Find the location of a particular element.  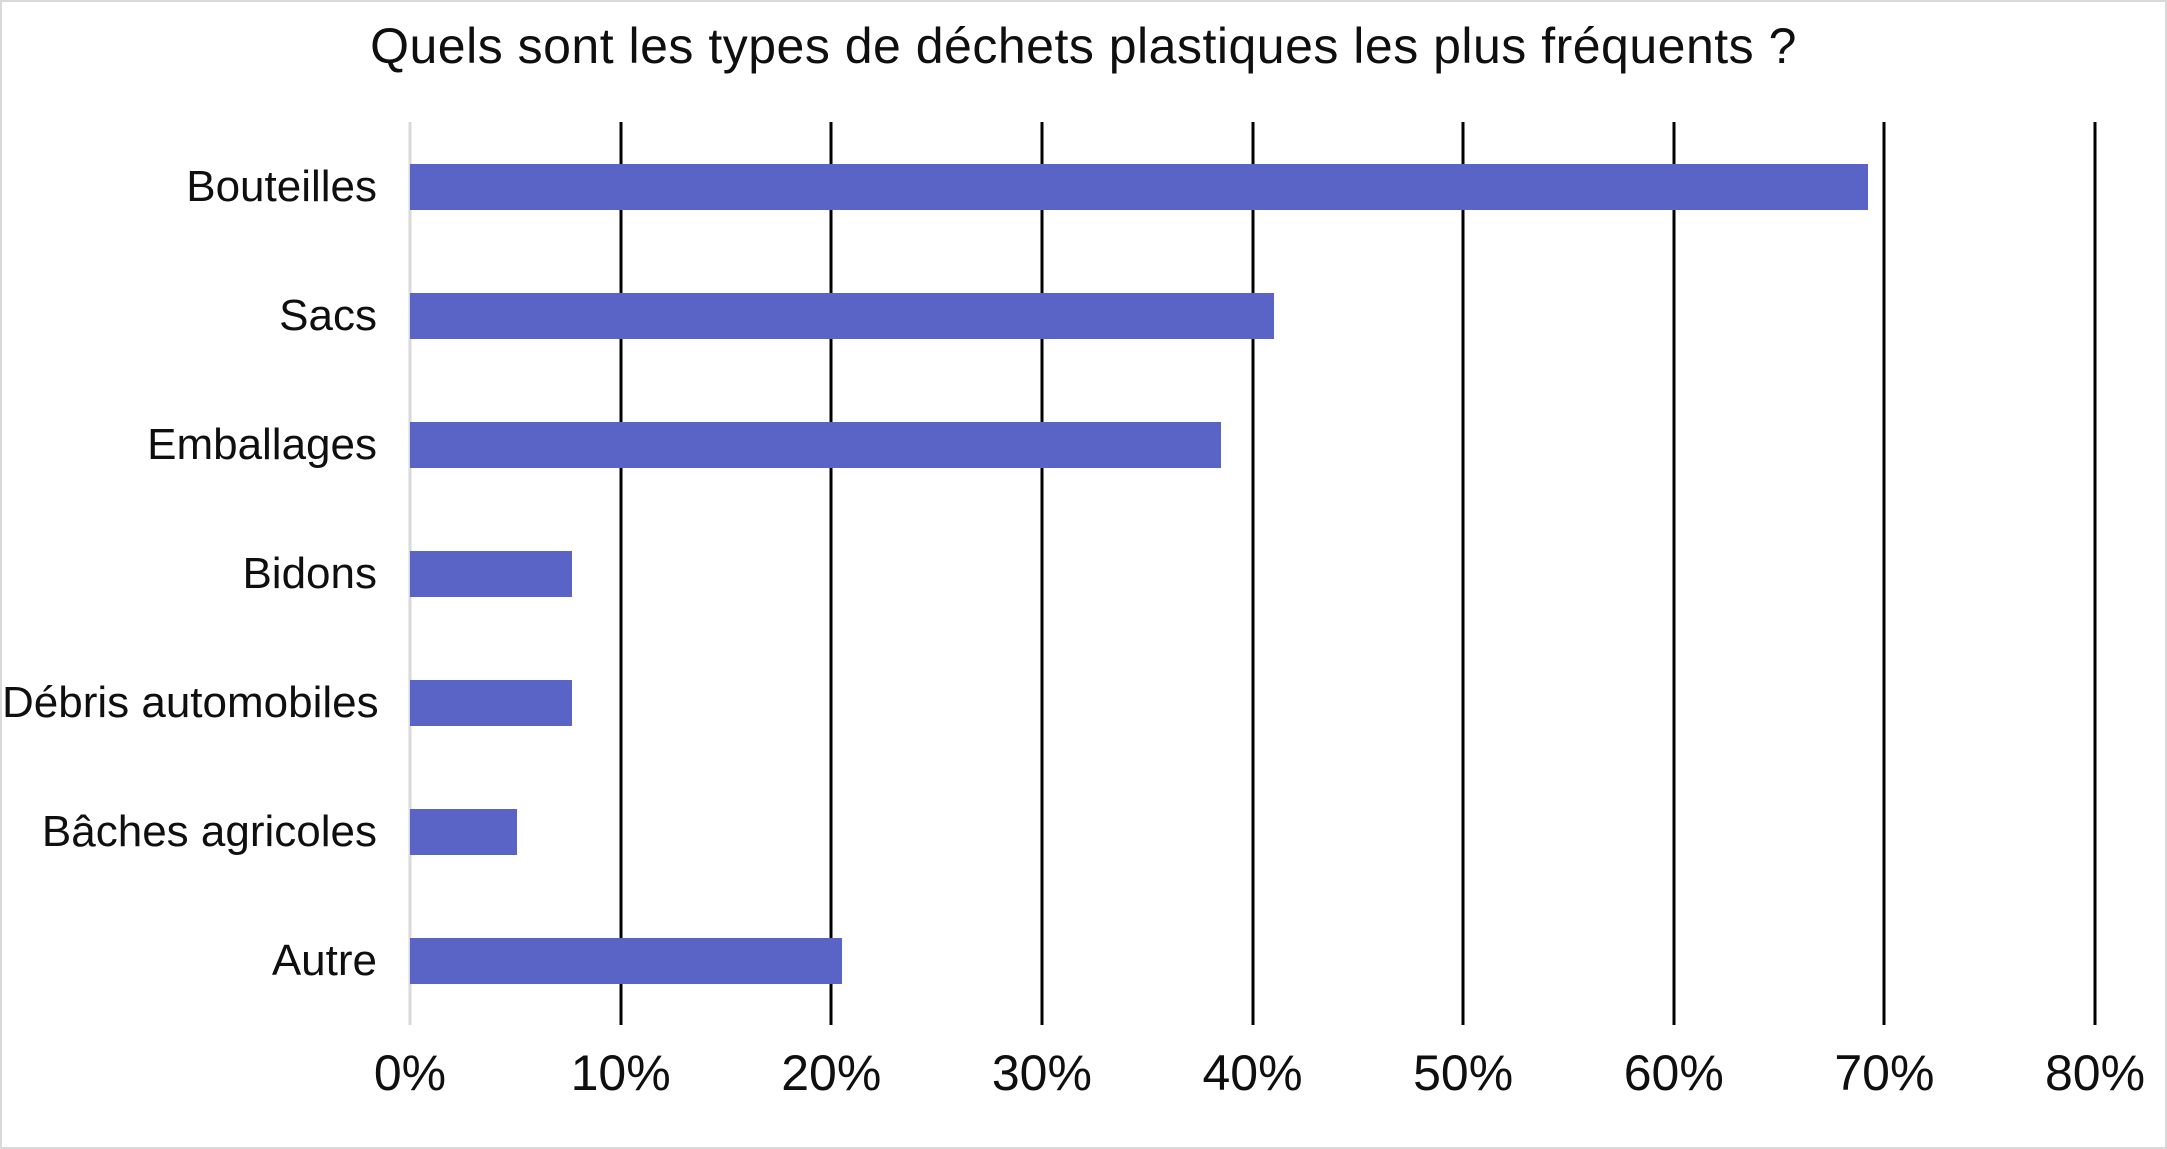

x-tick-label: 60% is located at coordinates (1673, 1073).